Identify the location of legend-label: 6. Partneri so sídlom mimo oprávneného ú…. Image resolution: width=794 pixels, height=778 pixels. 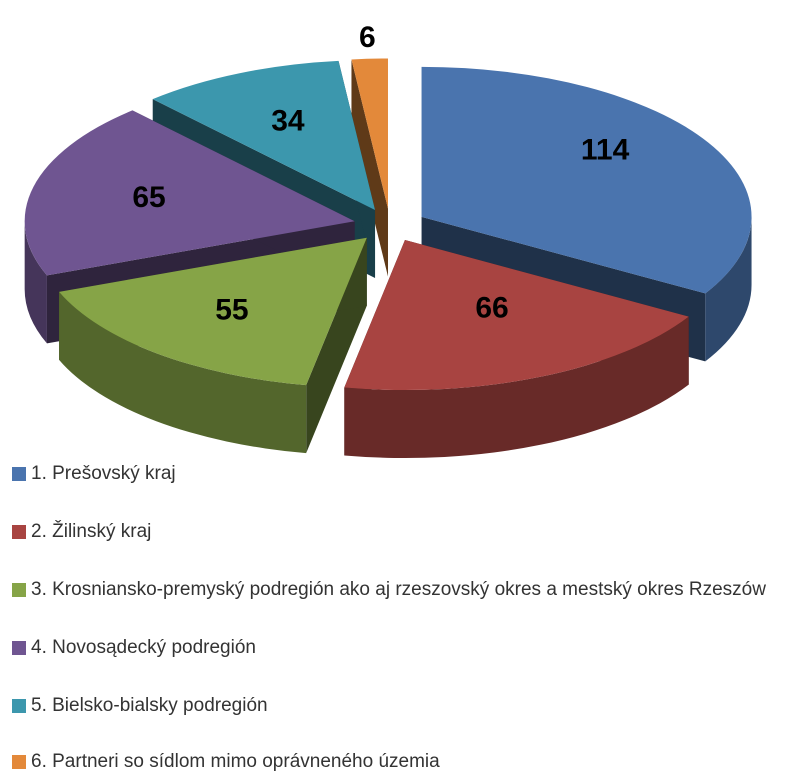
(235, 761).